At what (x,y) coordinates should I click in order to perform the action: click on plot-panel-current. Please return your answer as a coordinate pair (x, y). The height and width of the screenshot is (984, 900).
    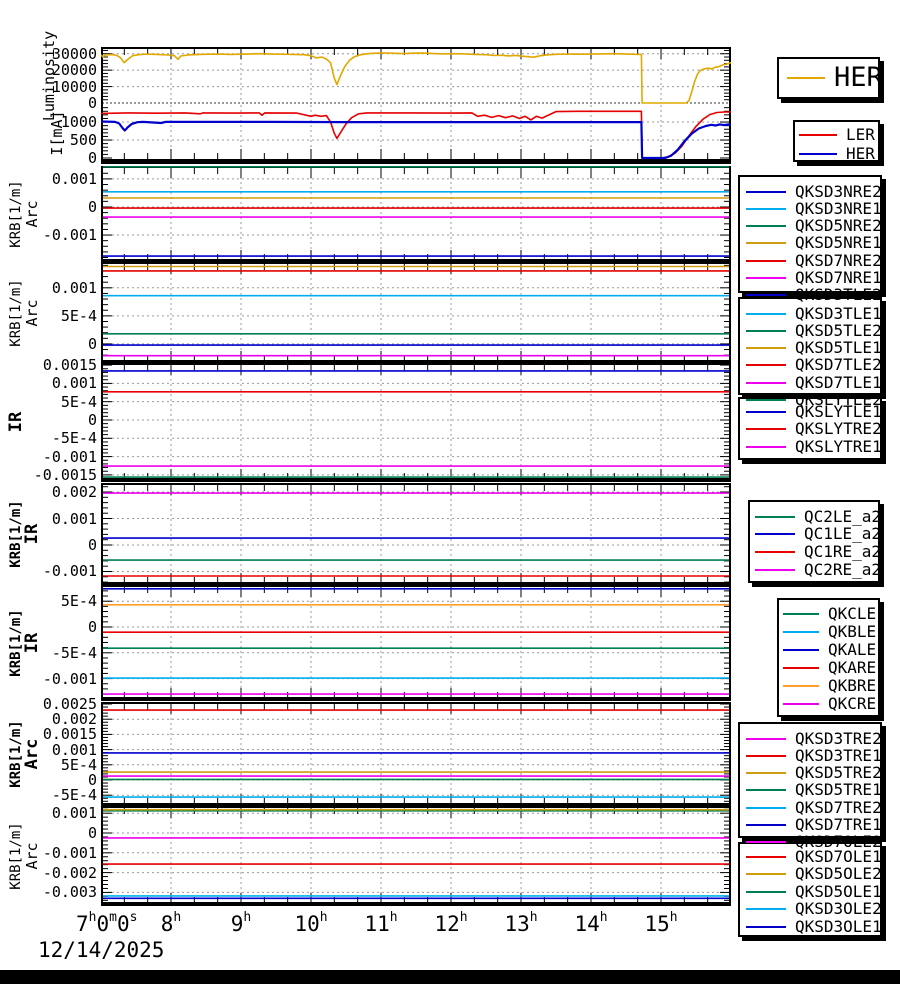
    Looking at the image, I should click on (416, 132).